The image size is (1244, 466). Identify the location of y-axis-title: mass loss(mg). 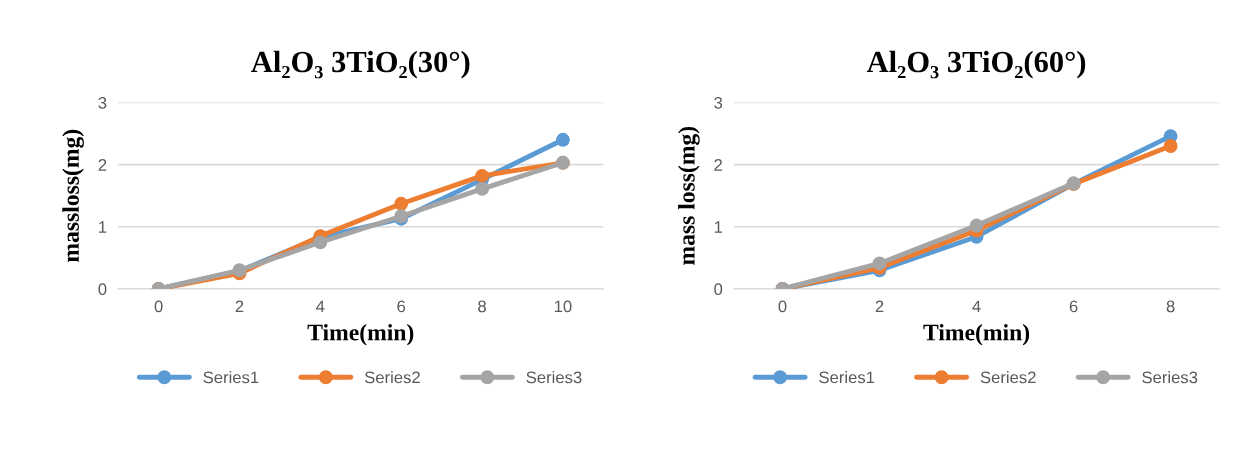
(689, 195).